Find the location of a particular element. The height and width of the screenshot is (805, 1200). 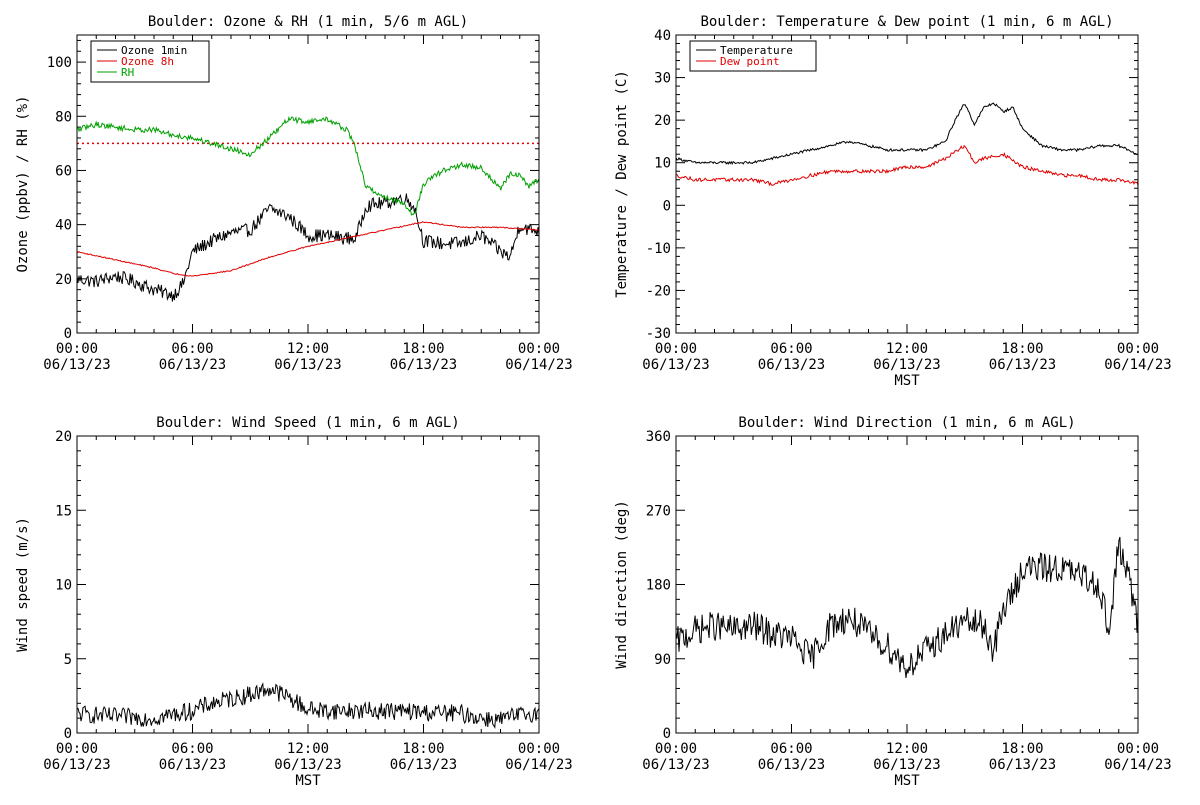

y-axis-label: Wind speed (m/s) is located at coordinates (23, 584).